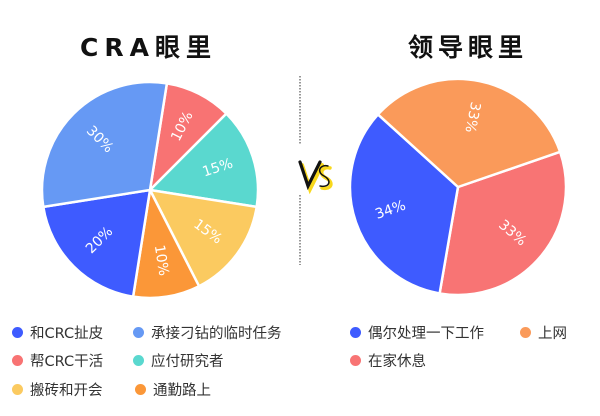  Describe the element at coordinates (66, 391) in the screenshot. I see `legend-label: 搬砖和开会` at that location.